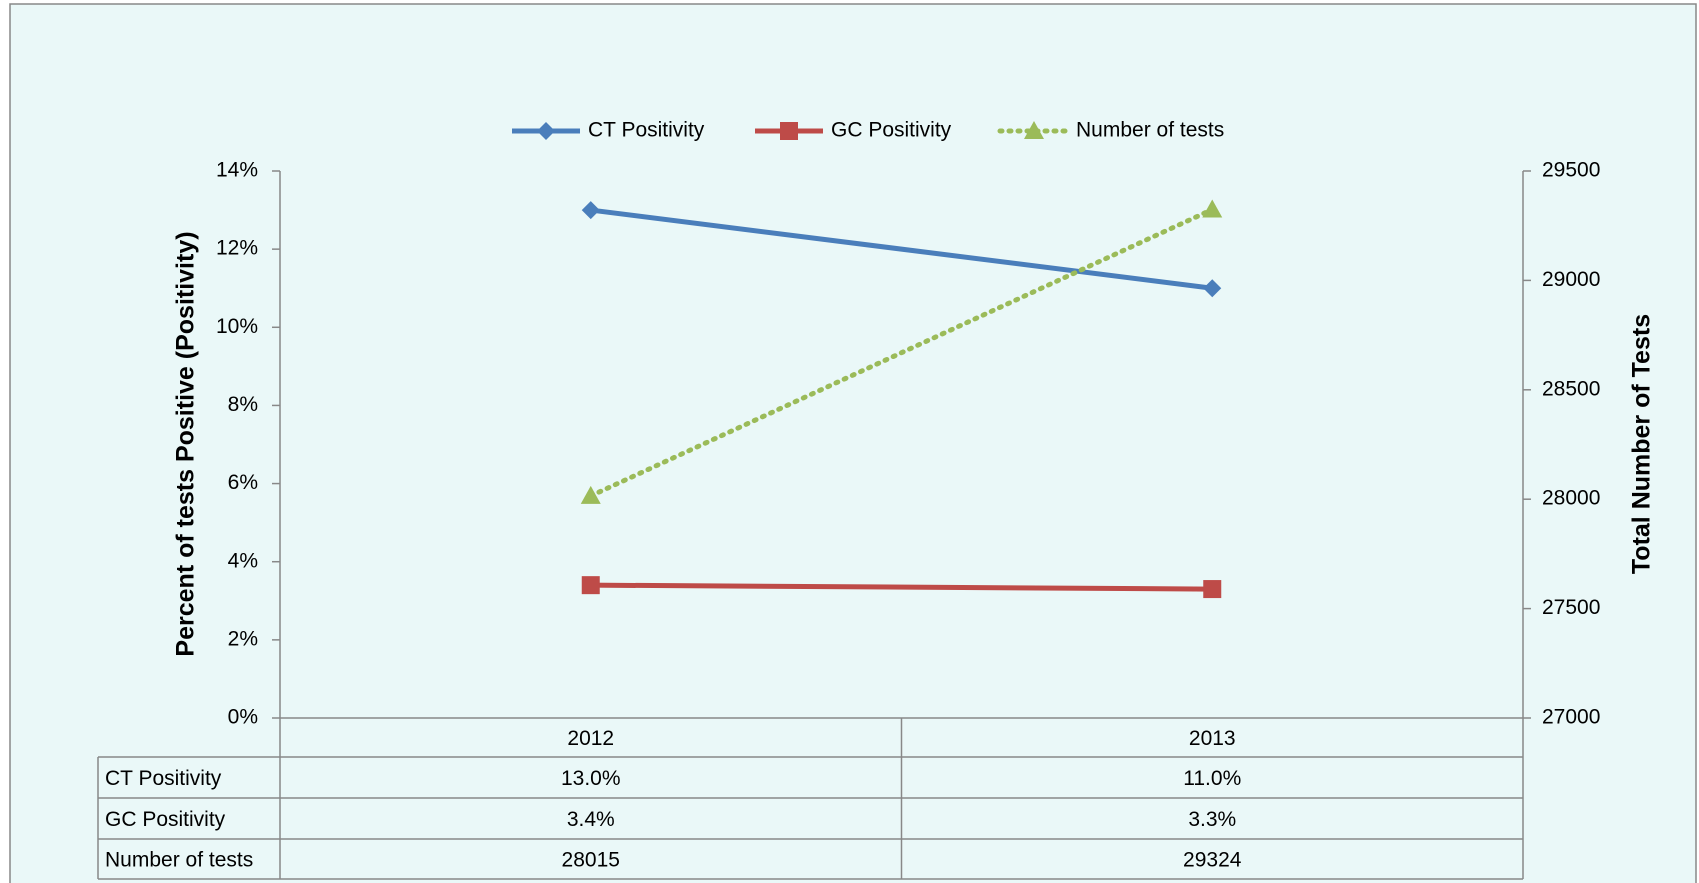 This screenshot has height=883, width=1699. What do you see at coordinates (1212, 860) in the screenshot?
I see `table-cell: 29324` at bounding box center [1212, 860].